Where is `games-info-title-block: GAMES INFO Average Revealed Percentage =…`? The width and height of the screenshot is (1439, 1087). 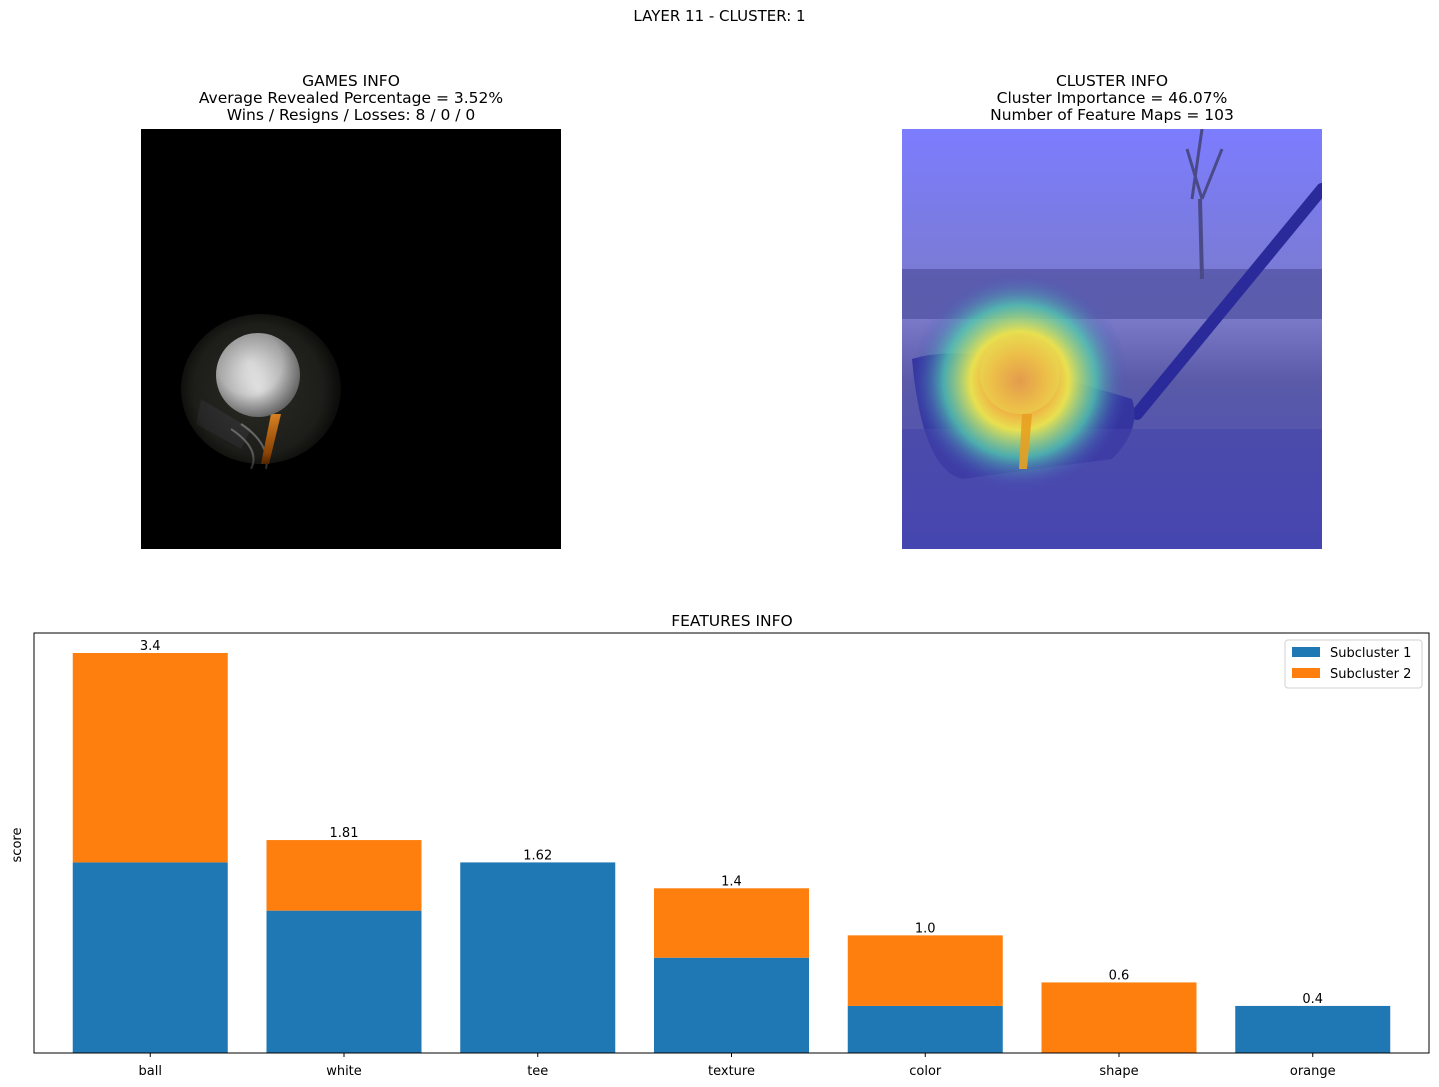 games-info-title-block: GAMES INFO Average Revealed Percentage =… is located at coordinates (351, 98).